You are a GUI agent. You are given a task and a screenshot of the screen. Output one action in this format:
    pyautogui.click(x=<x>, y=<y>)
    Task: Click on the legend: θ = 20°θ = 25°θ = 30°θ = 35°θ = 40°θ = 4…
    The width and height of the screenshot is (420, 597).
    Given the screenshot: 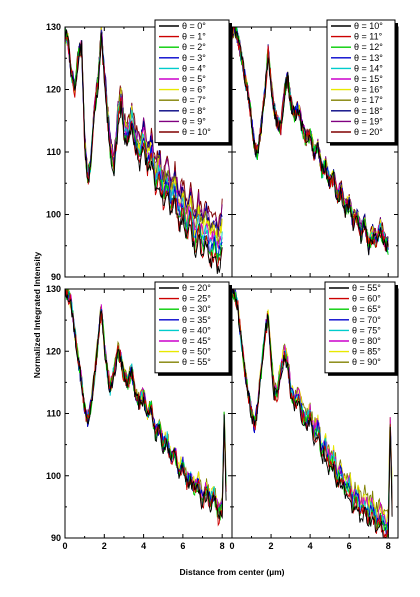 What is the action you would take?
    pyautogui.click(x=193, y=328)
    